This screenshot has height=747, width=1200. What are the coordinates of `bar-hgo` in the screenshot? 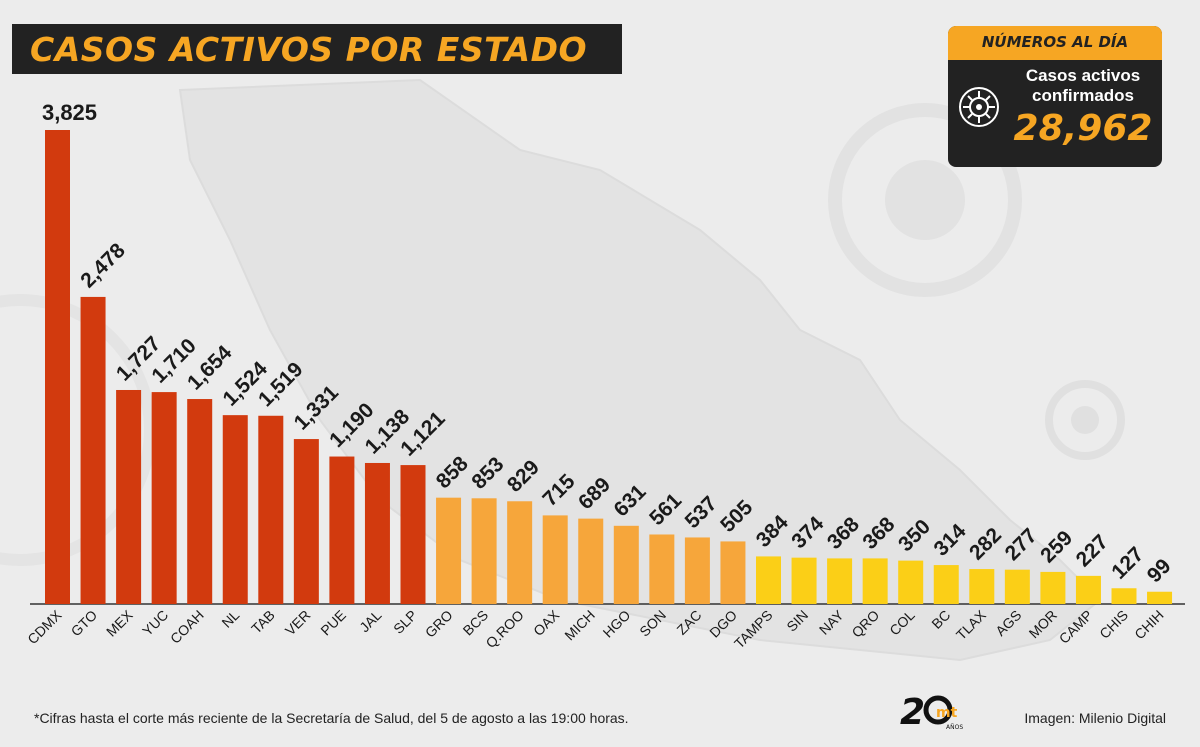 It's located at (626, 564).